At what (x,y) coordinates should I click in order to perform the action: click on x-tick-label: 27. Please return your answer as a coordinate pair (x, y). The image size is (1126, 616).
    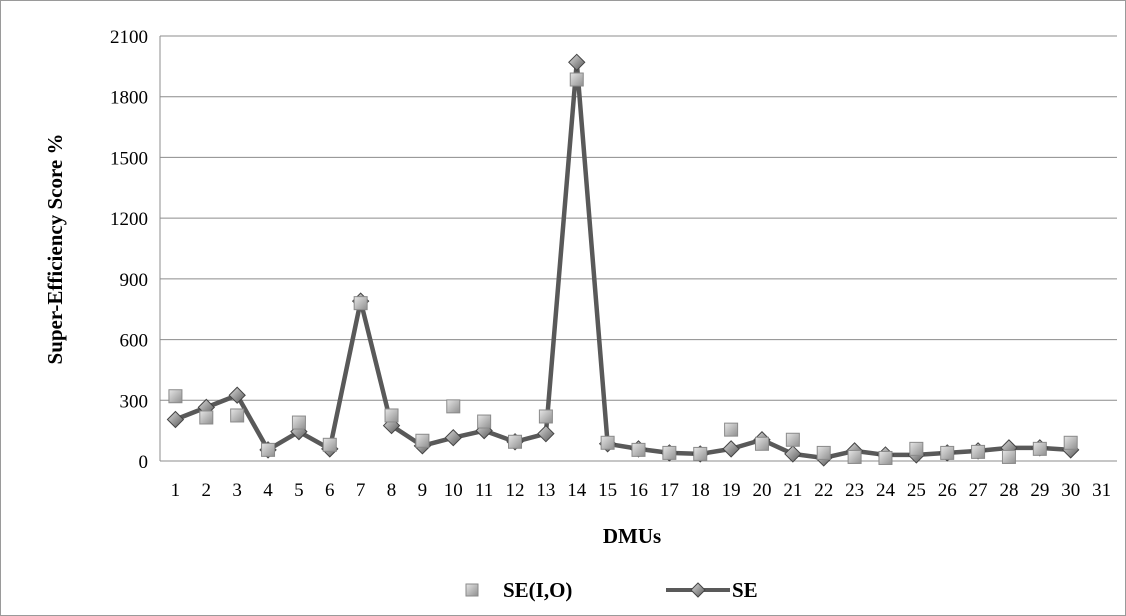
    Looking at the image, I should click on (978, 490).